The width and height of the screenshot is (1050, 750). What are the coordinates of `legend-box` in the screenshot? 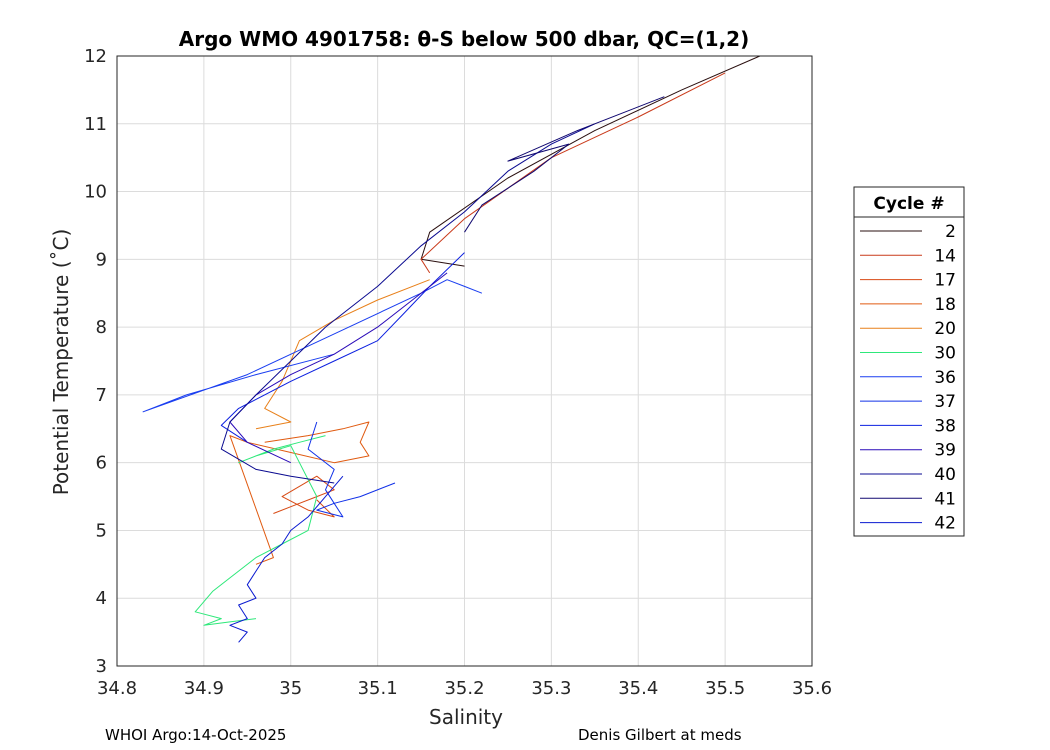 It's located at (909, 361).